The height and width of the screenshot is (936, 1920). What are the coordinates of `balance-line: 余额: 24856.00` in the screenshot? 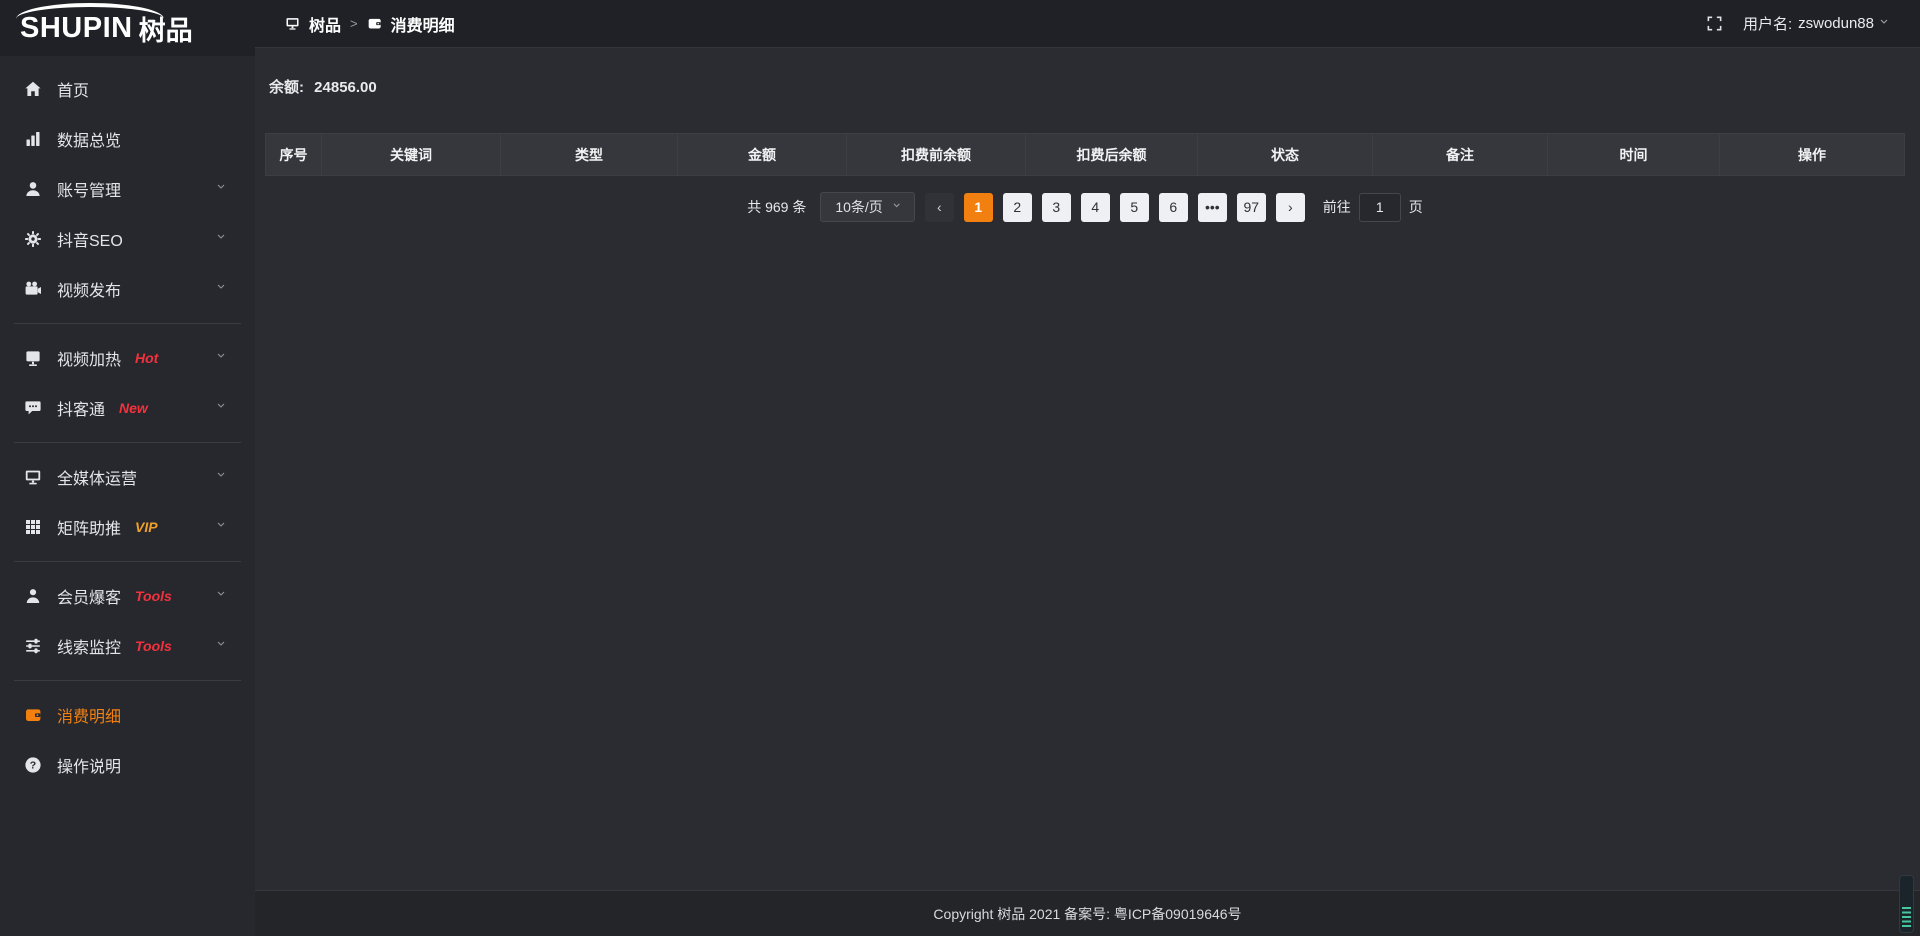 It's located at (1087, 86).